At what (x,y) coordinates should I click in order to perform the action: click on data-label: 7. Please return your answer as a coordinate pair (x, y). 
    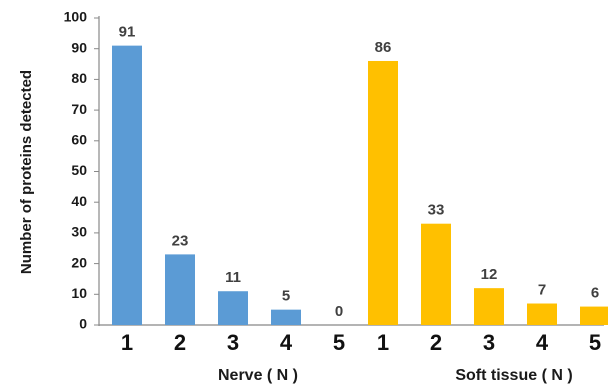
    Looking at the image, I should click on (542, 290).